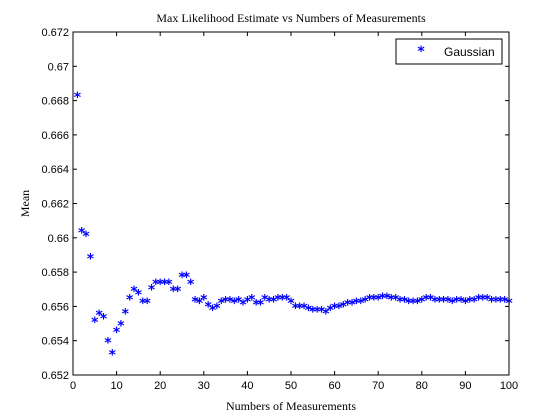 The width and height of the screenshot is (560, 420). What do you see at coordinates (421, 52) in the screenshot?
I see `legend-marker-icon: *` at bounding box center [421, 52].